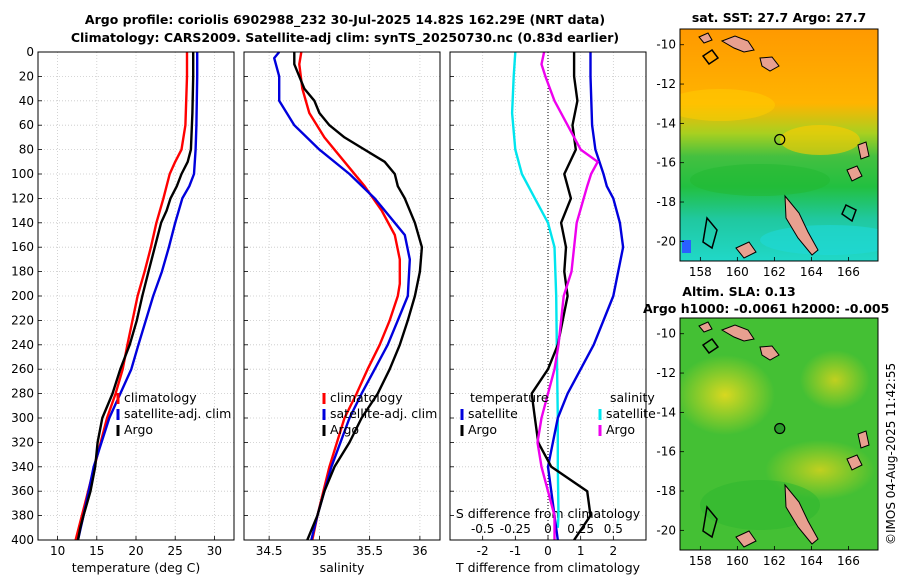  Describe the element at coordinates (26, 101) in the screenshot. I see `y-tick-label: 40` at that location.